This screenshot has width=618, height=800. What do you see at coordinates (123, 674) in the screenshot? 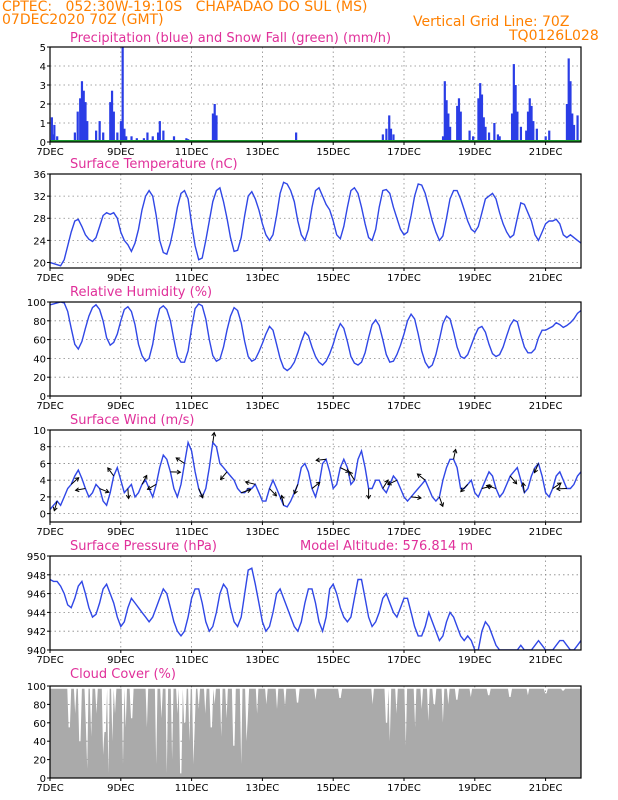
I see `panel-title: Cloud Cover (%)` at bounding box center [123, 674].